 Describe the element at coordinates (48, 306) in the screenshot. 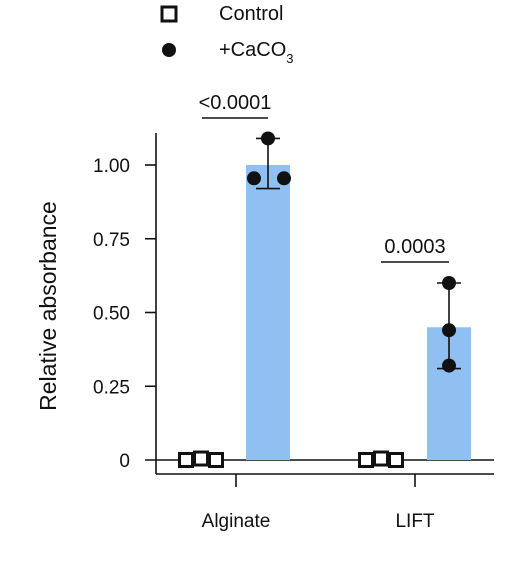

I see `y-axis-label: Relative absorbance` at that location.